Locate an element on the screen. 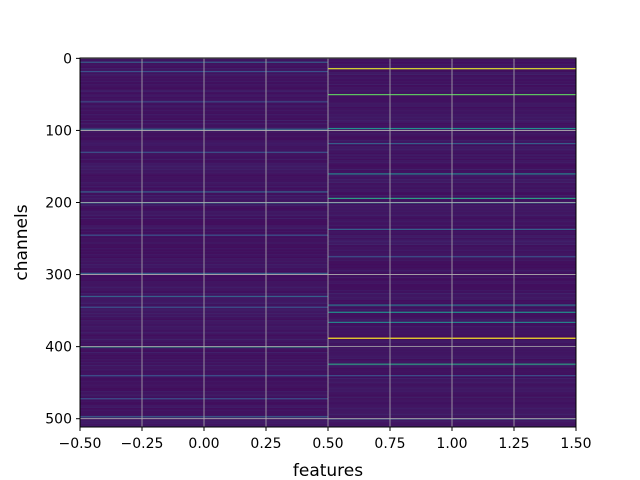 This screenshot has width=640, height=480. y-tick-label: 500 is located at coordinates (58, 420).